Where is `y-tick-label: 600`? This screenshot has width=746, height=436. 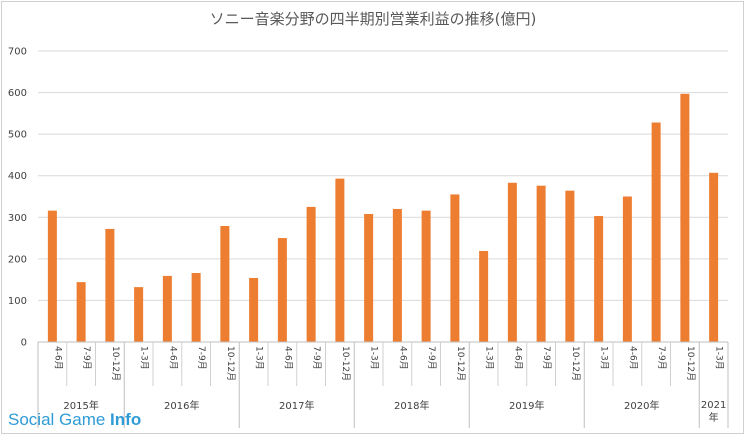 y-tick-label: 600 is located at coordinates (17, 93).